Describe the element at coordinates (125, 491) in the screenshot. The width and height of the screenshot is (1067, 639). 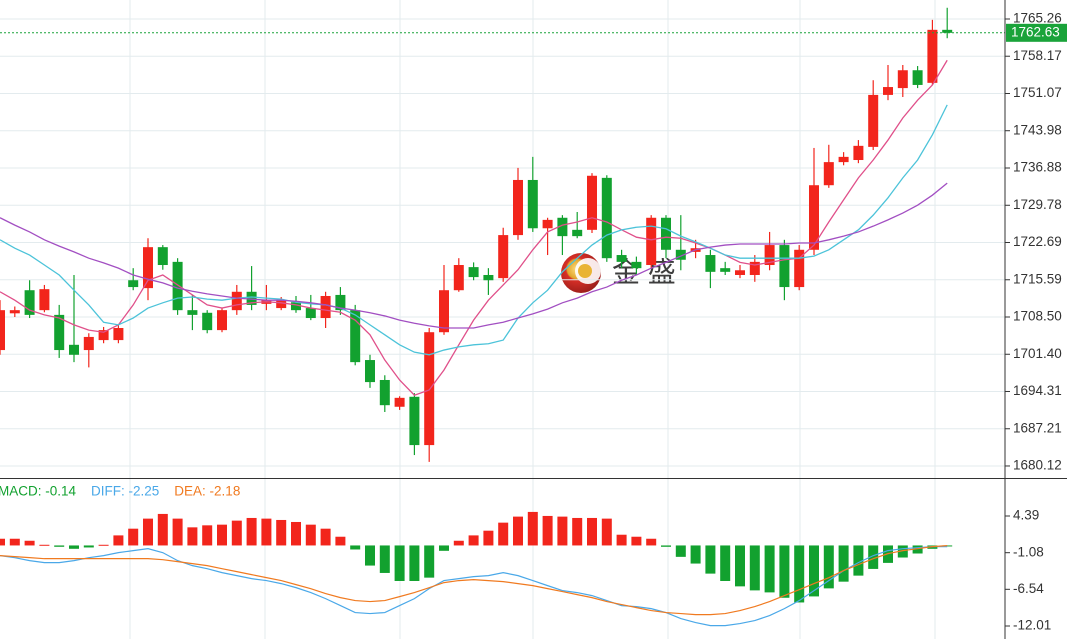
I see `legend-entry: DIFF: -2.25` at that location.